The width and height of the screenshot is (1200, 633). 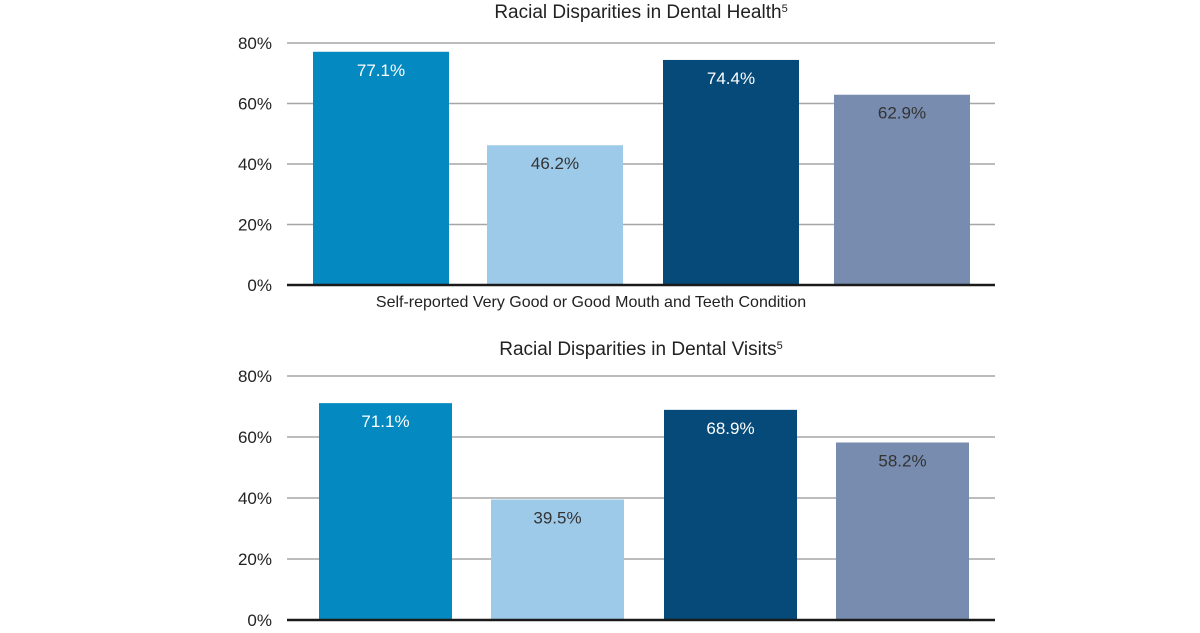 I want to click on bar-value-label: 46.2%, so click(x=555, y=163).